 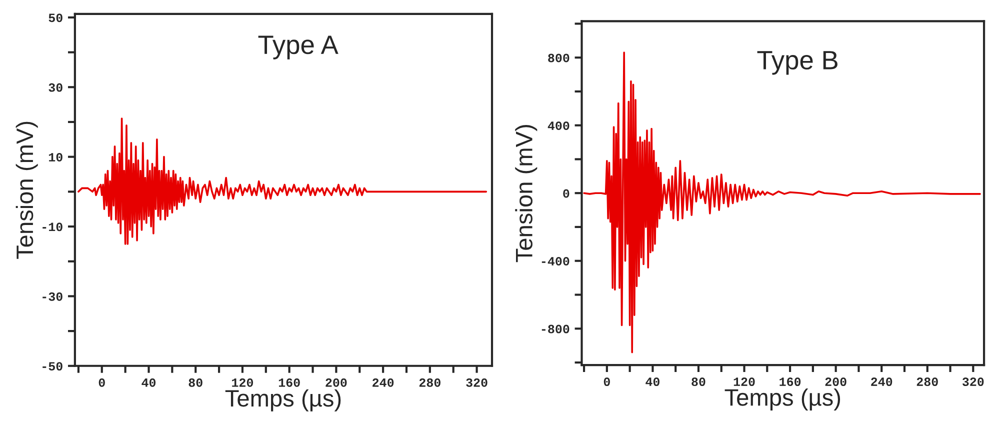 What do you see at coordinates (52, 296) in the screenshot?
I see `y-tick-label: -30` at bounding box center [52, 296].